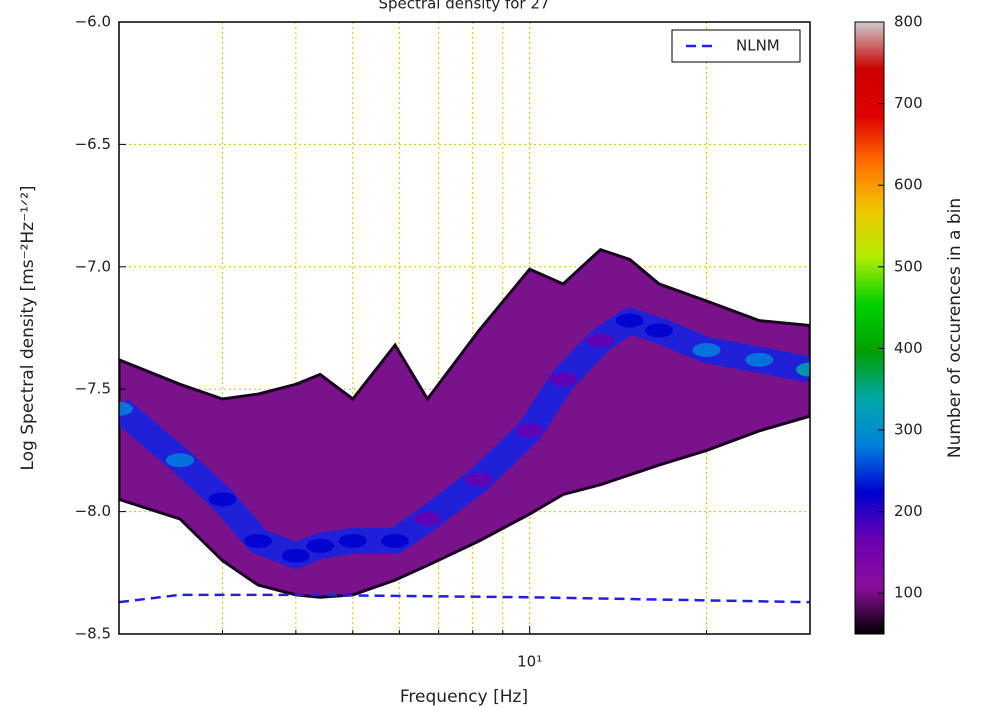  Describe the element at coordinates (93, 634) in the screenshot. I see `y-tick-label: −8.5` at that location.